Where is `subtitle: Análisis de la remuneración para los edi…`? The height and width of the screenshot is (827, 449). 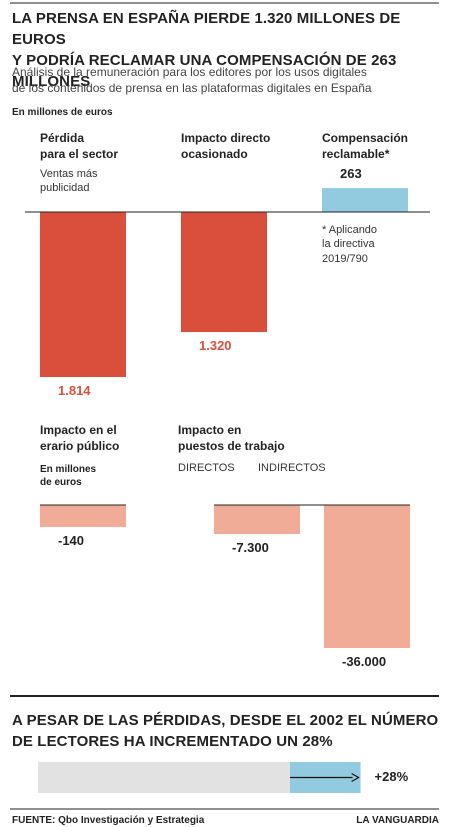 subtitle: Análisis de la remuneración para los edi… is located at coordinates (192, 80).